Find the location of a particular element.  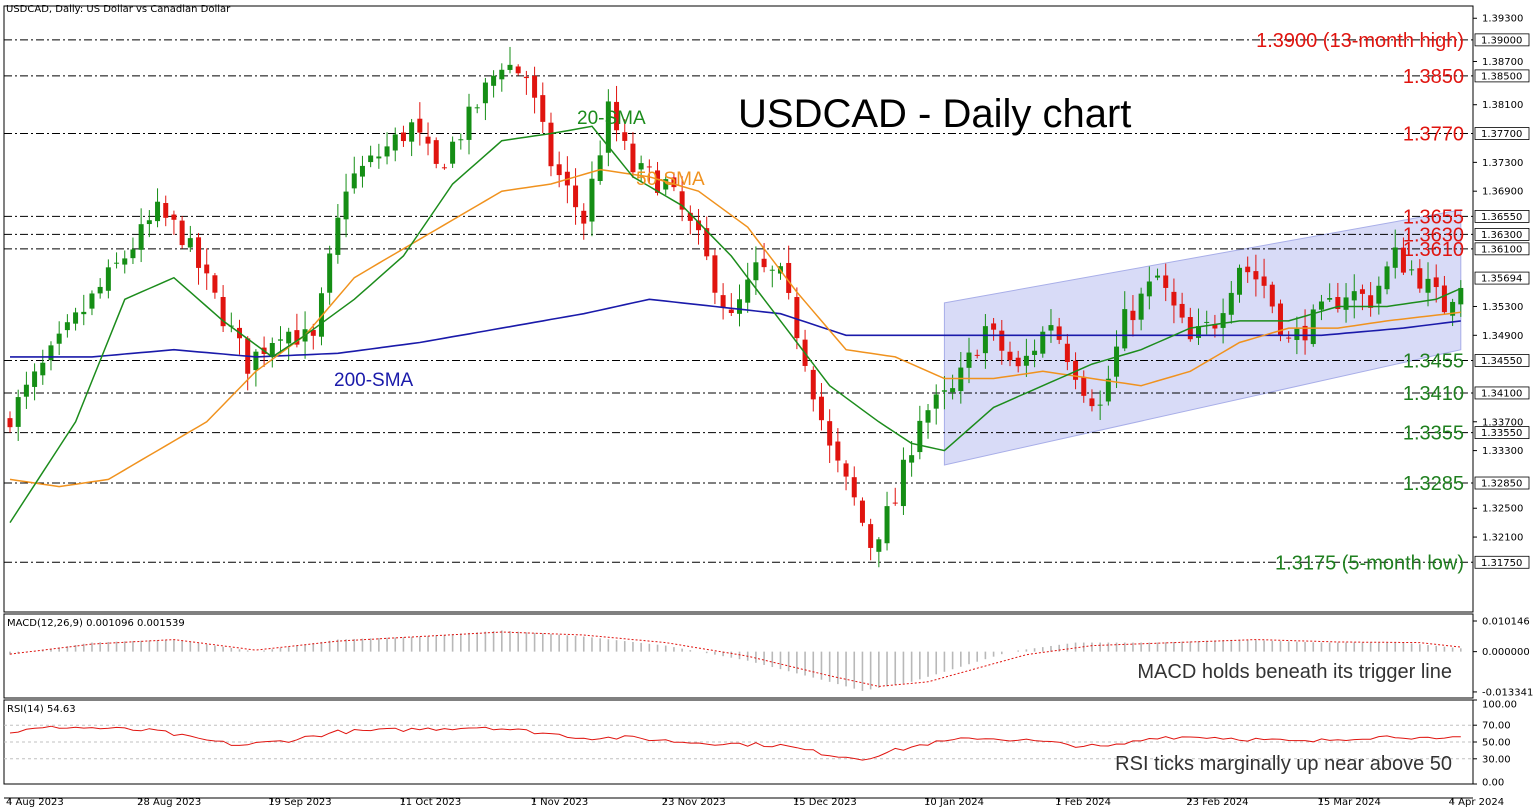

level-tag-text: 1.36550 is located at coordinates (1501, 217).